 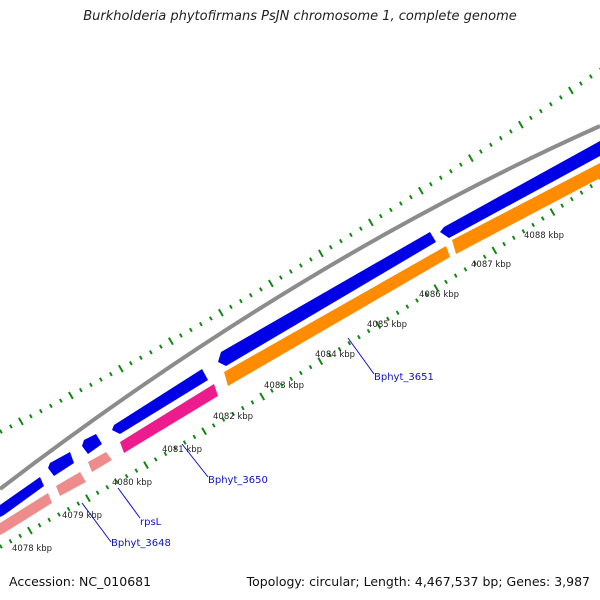 What do you see at coordinates (439, 295) in the screenshot?
I see `scale-tick-label: 4086 kbp` at bounding box center [439, 295].